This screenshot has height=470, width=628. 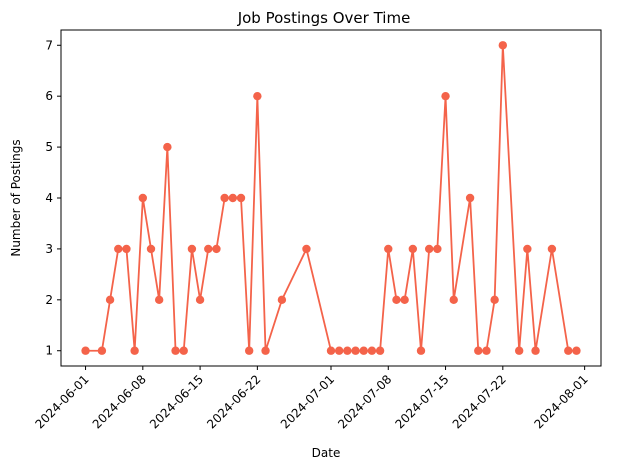 I want to click on x-tick-label: 2024-06-15, so click(x=176, y=401).